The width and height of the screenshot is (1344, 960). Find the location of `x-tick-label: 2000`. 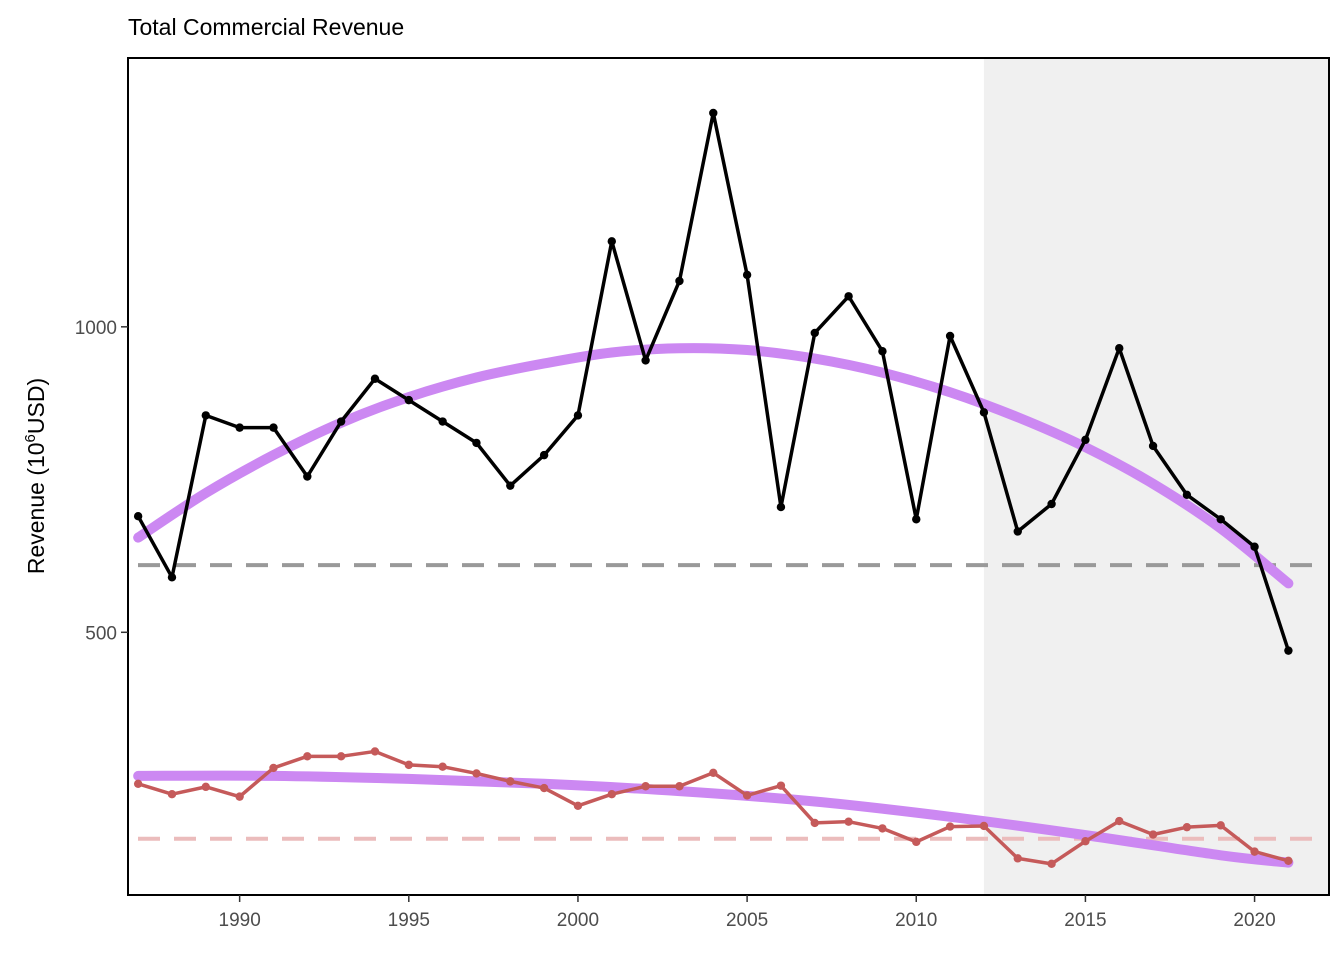

x-tick-label: 2000 is located at coordinates (578, 920).